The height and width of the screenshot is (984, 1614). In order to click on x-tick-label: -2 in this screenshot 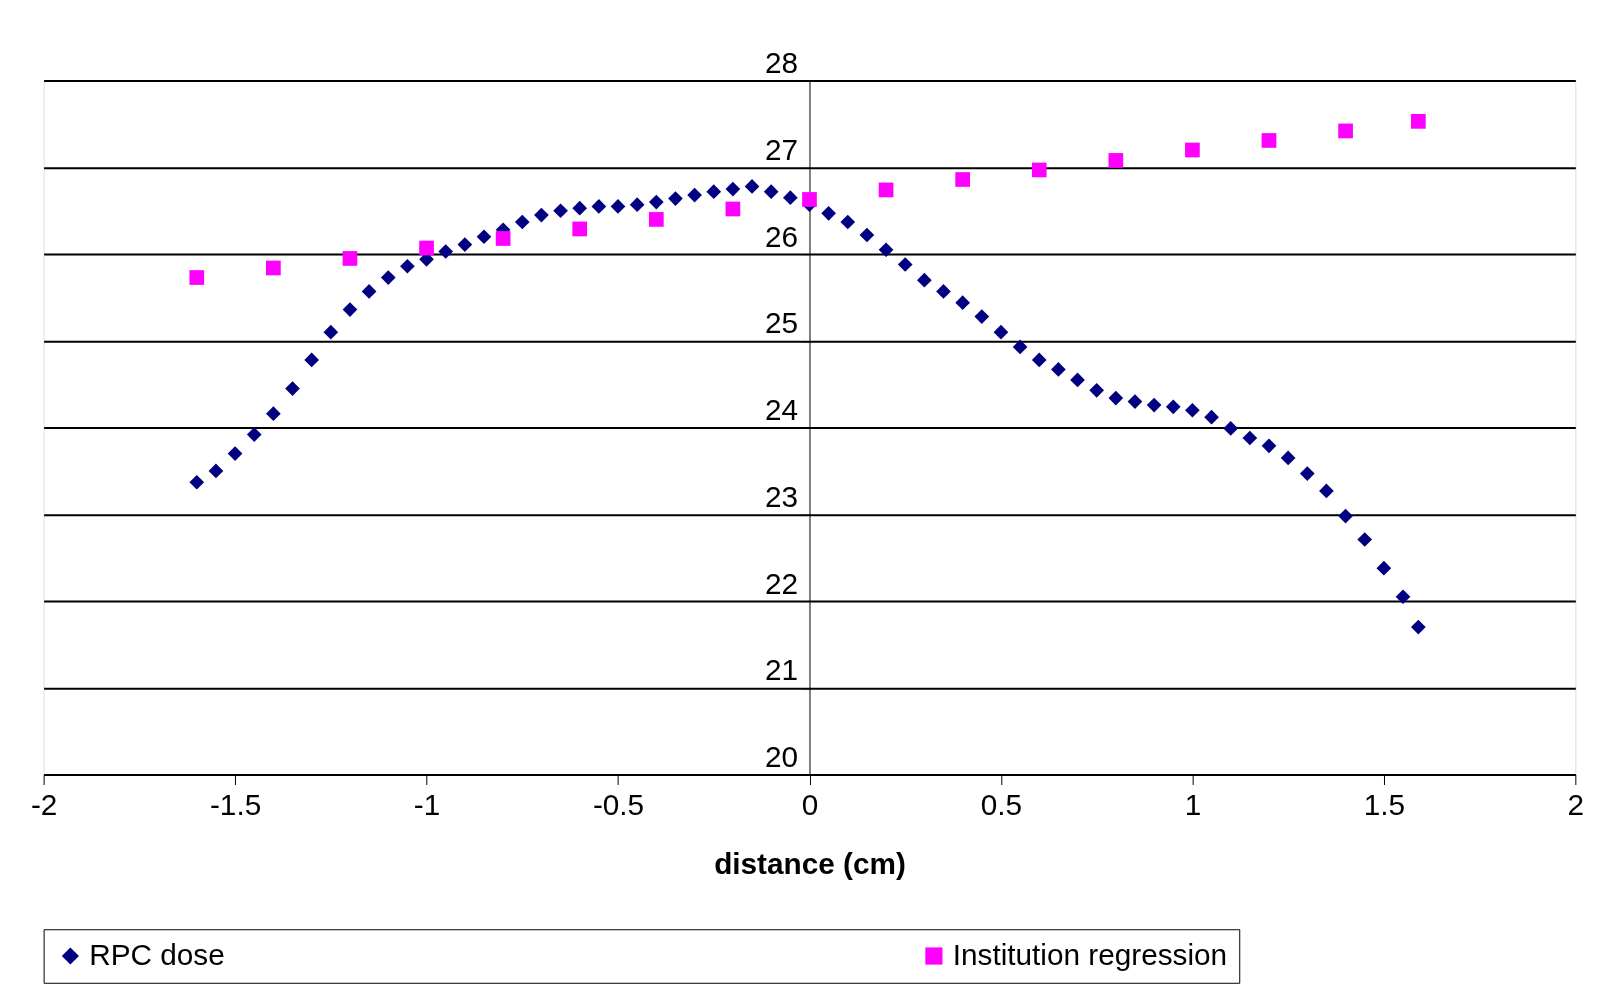, I will do `click(44, 804)`.